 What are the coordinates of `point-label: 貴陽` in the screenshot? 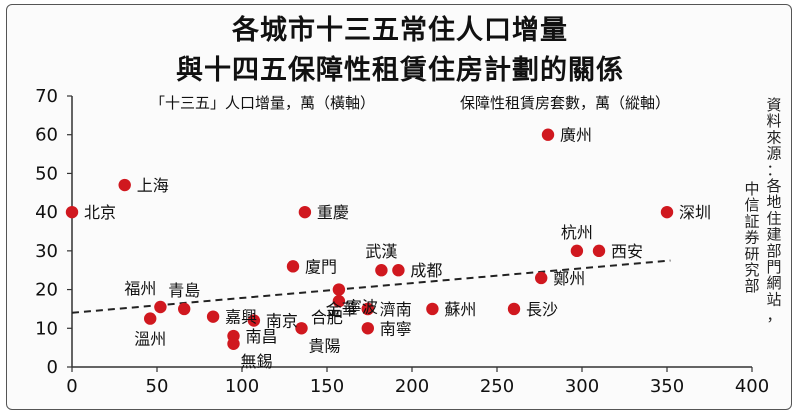 It's located at (325, 345).